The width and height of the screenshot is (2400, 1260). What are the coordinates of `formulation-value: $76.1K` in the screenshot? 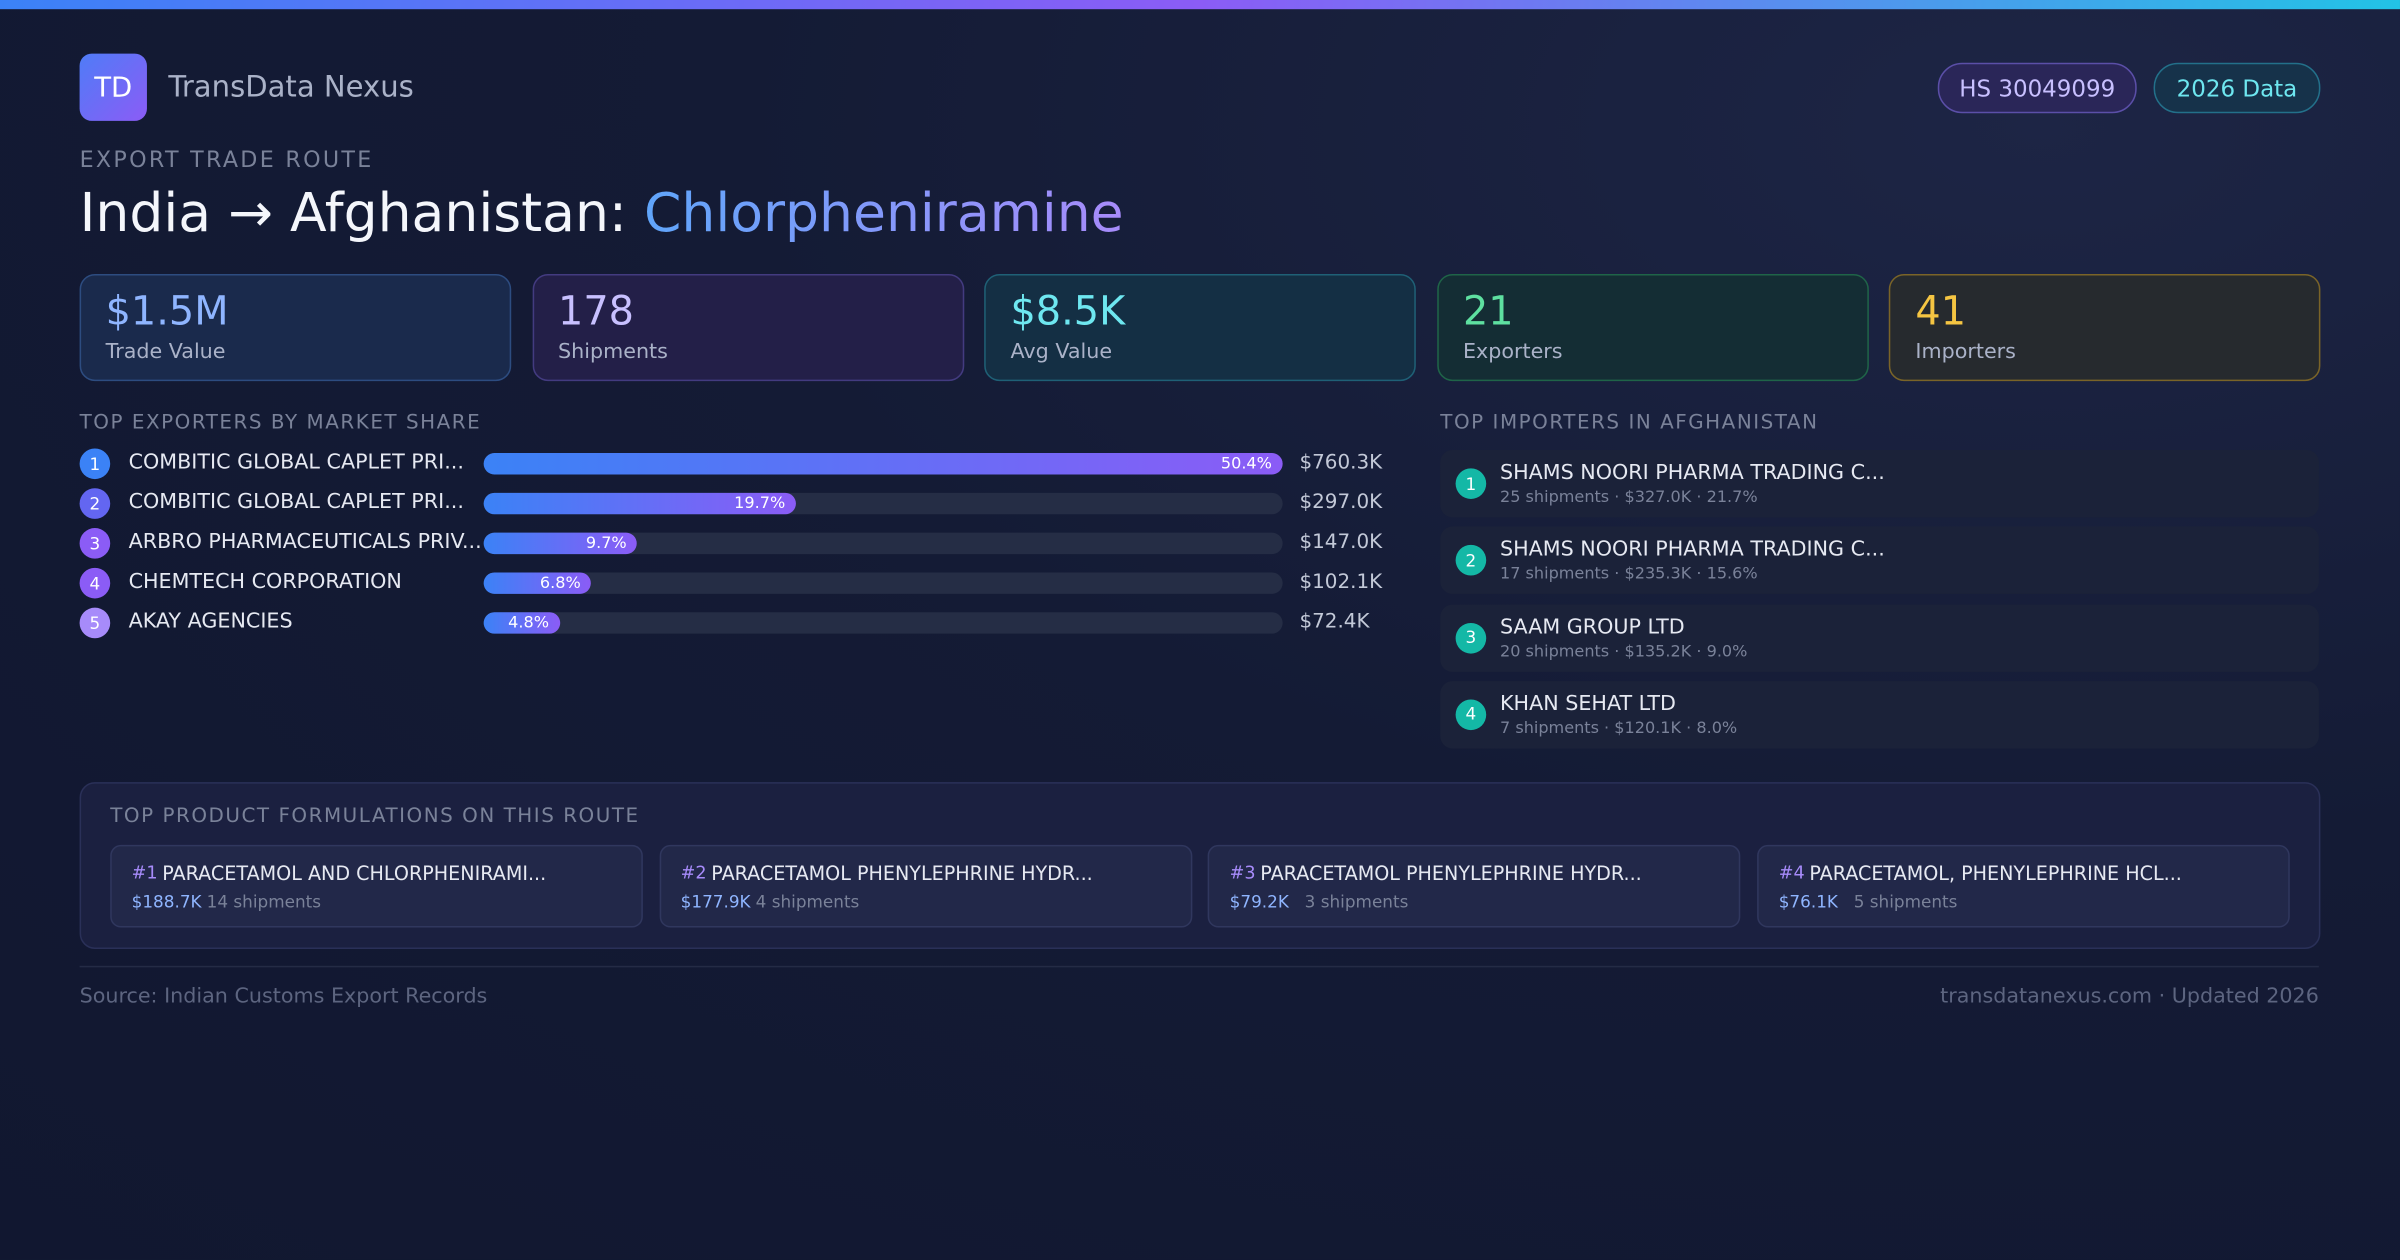 It's located at (1808, 902).